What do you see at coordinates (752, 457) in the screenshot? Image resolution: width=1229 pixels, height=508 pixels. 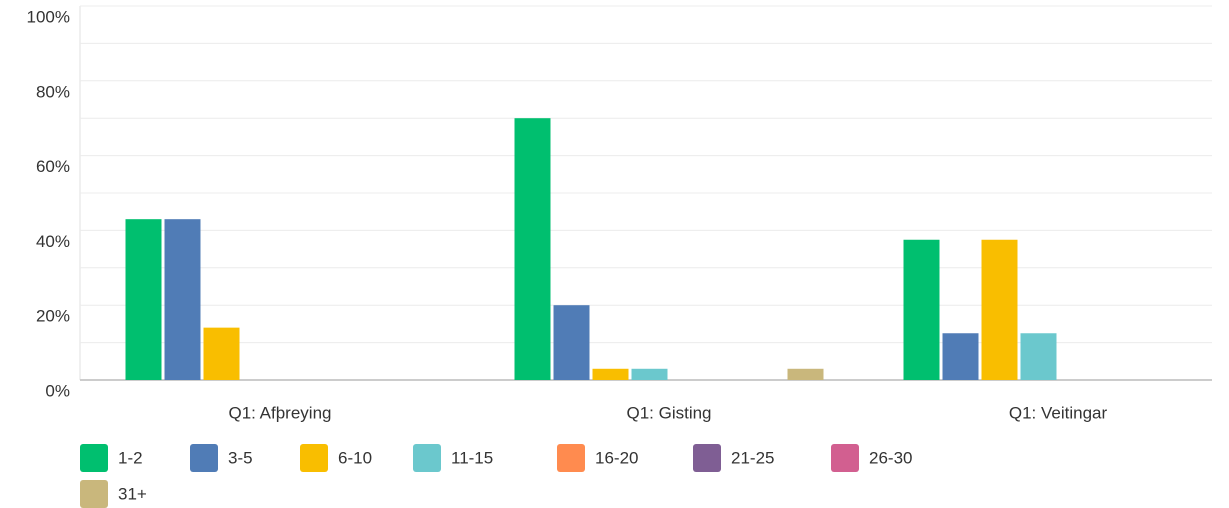 I see `legend-label: 21-25` at bounding box center [752, 457].